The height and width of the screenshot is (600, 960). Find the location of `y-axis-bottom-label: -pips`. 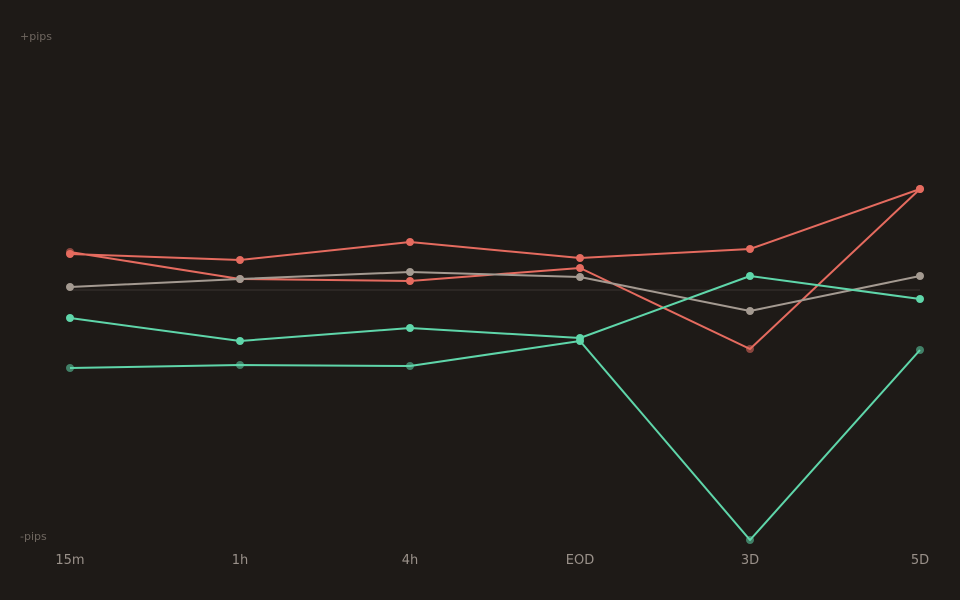

y-axis-bottom-label: -pips is located at coordinates (33, 536).